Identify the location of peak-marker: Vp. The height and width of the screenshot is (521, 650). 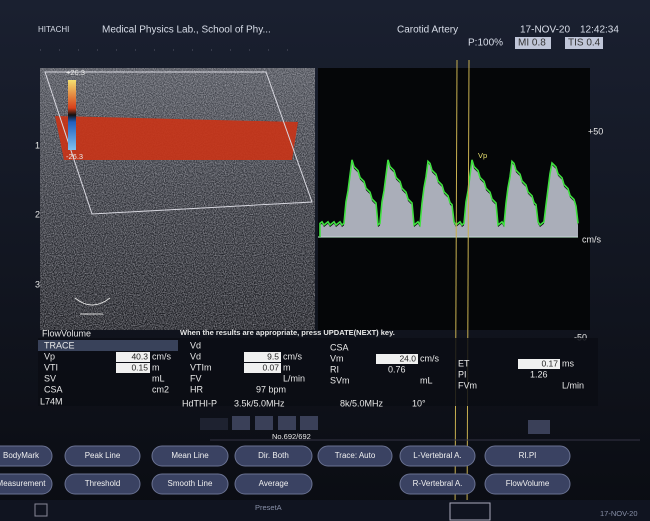
(482, 155).